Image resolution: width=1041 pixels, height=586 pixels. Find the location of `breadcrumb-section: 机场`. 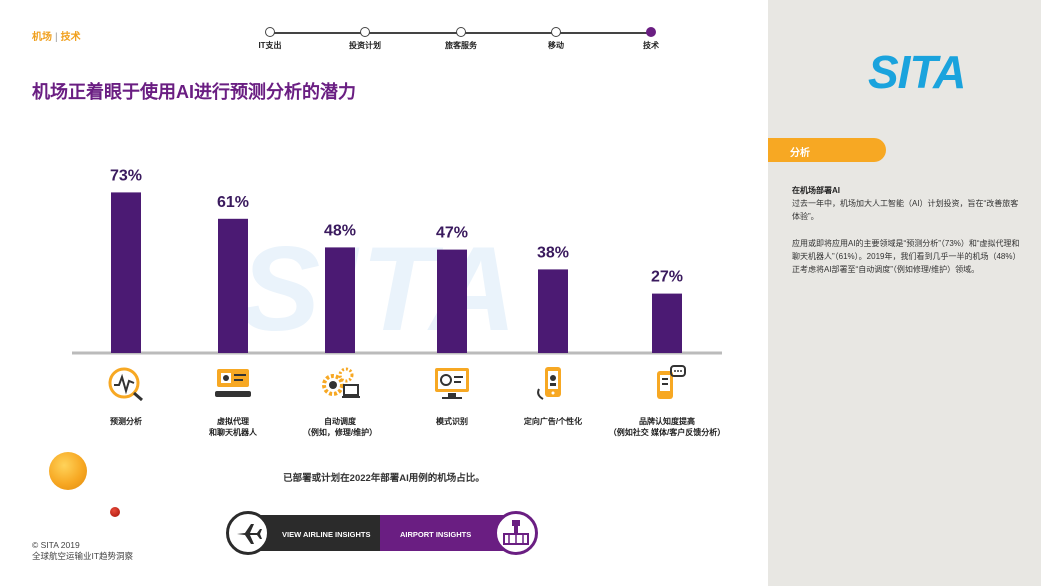

breadcrumb-section: 机场 is located at coordinates (42, 37).